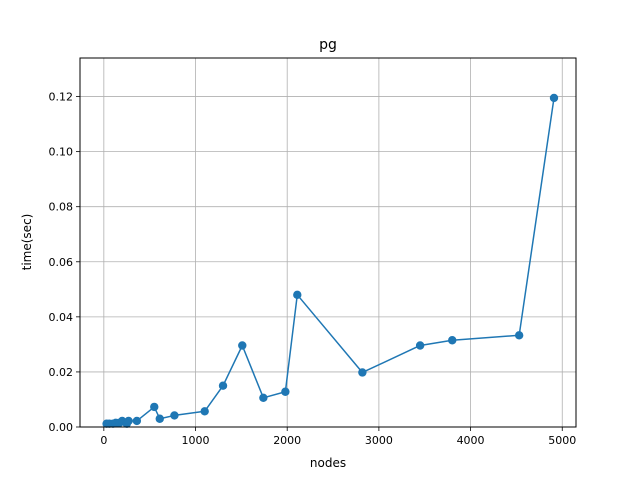 This screenshot has height=480, width=640. What do you see at coordinates (61, 152) in the screenshot?
I see `y-tick-label: 0.10` at bounding box center [61, 152].